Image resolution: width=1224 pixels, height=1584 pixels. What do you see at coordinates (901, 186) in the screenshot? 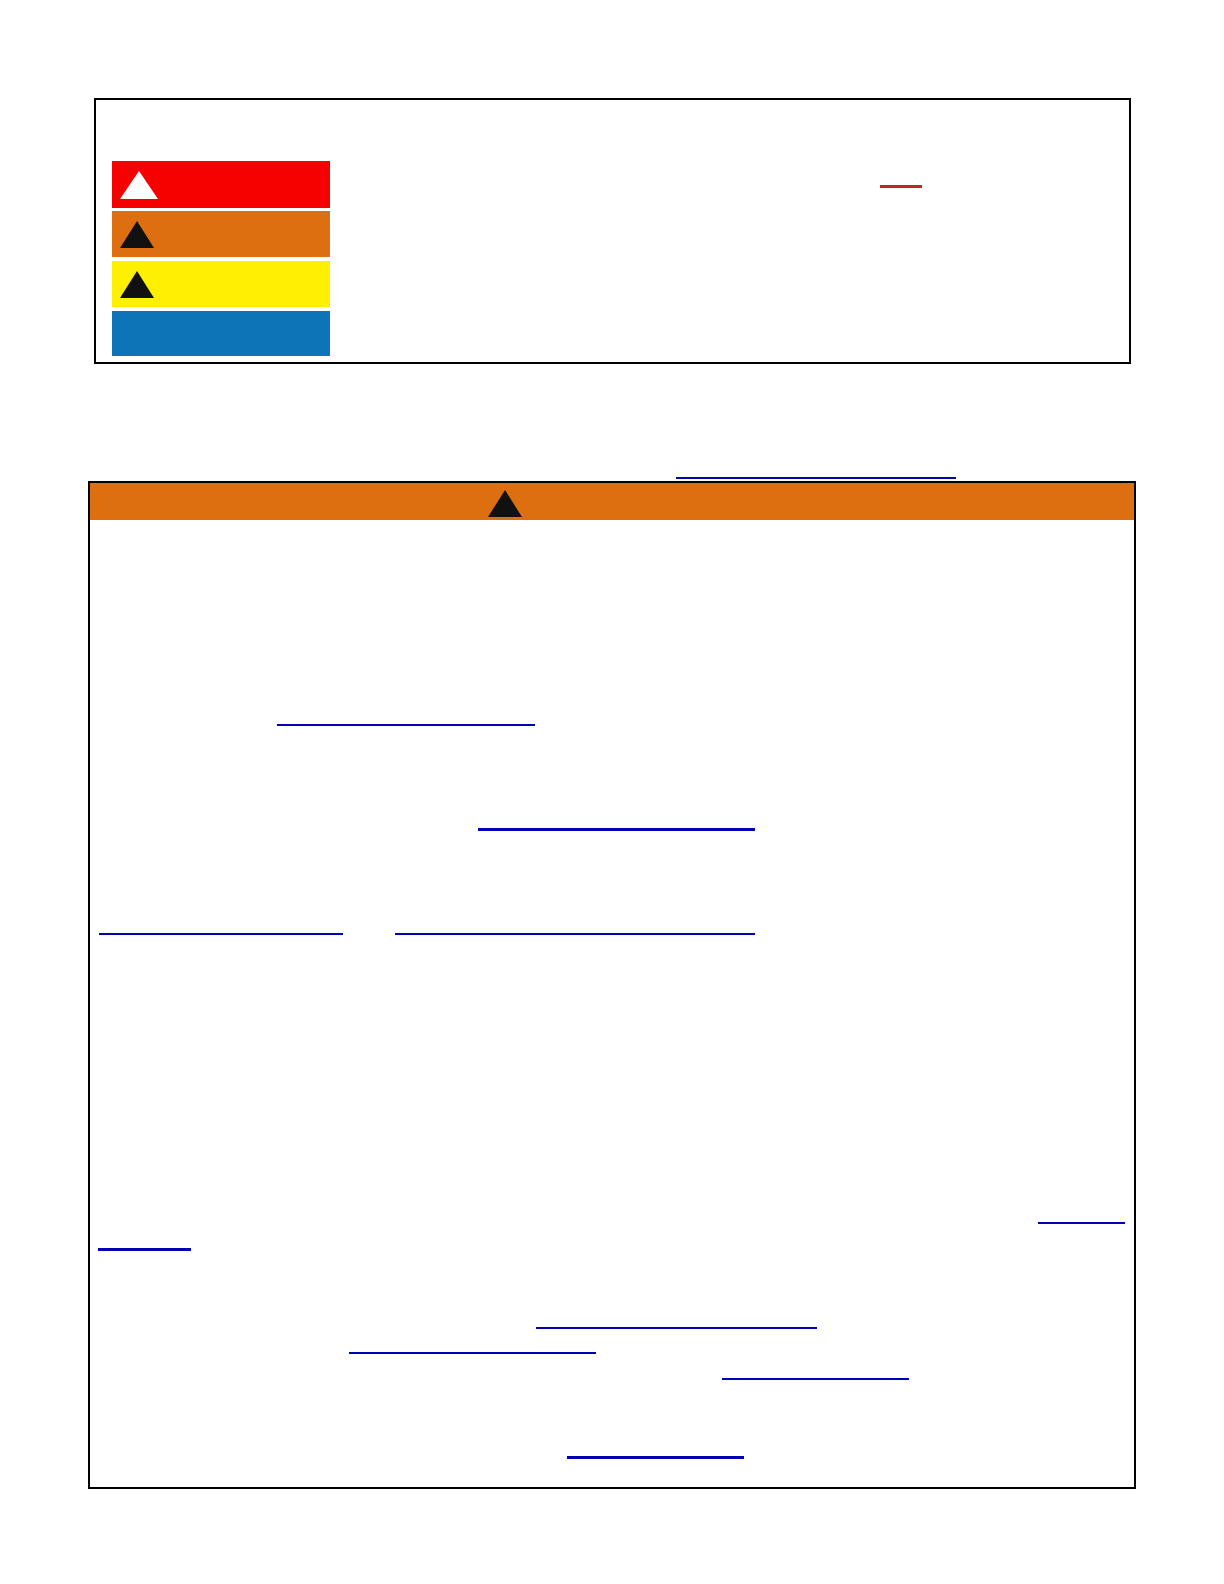
I see `red-hyperlink-underline` at bounding box center [901, 186].